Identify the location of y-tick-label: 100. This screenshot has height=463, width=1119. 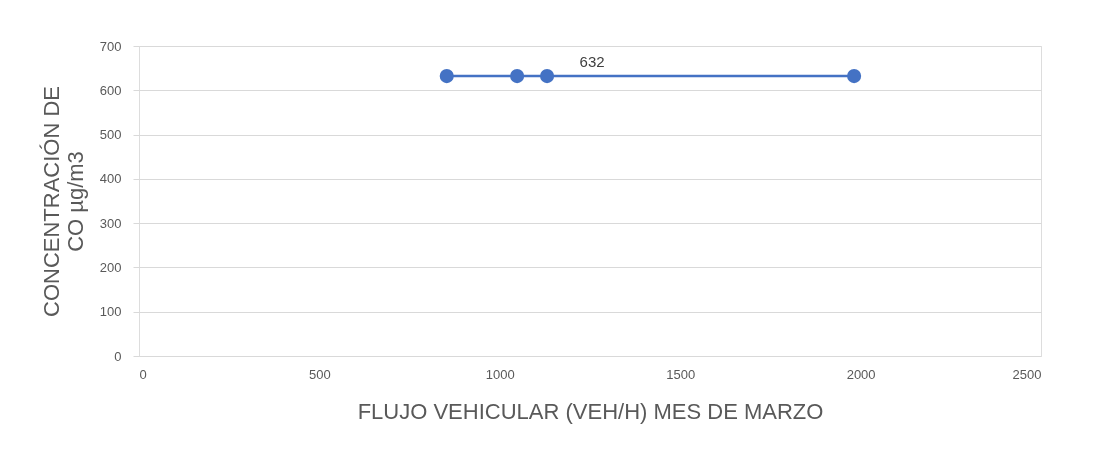
(110, 312).